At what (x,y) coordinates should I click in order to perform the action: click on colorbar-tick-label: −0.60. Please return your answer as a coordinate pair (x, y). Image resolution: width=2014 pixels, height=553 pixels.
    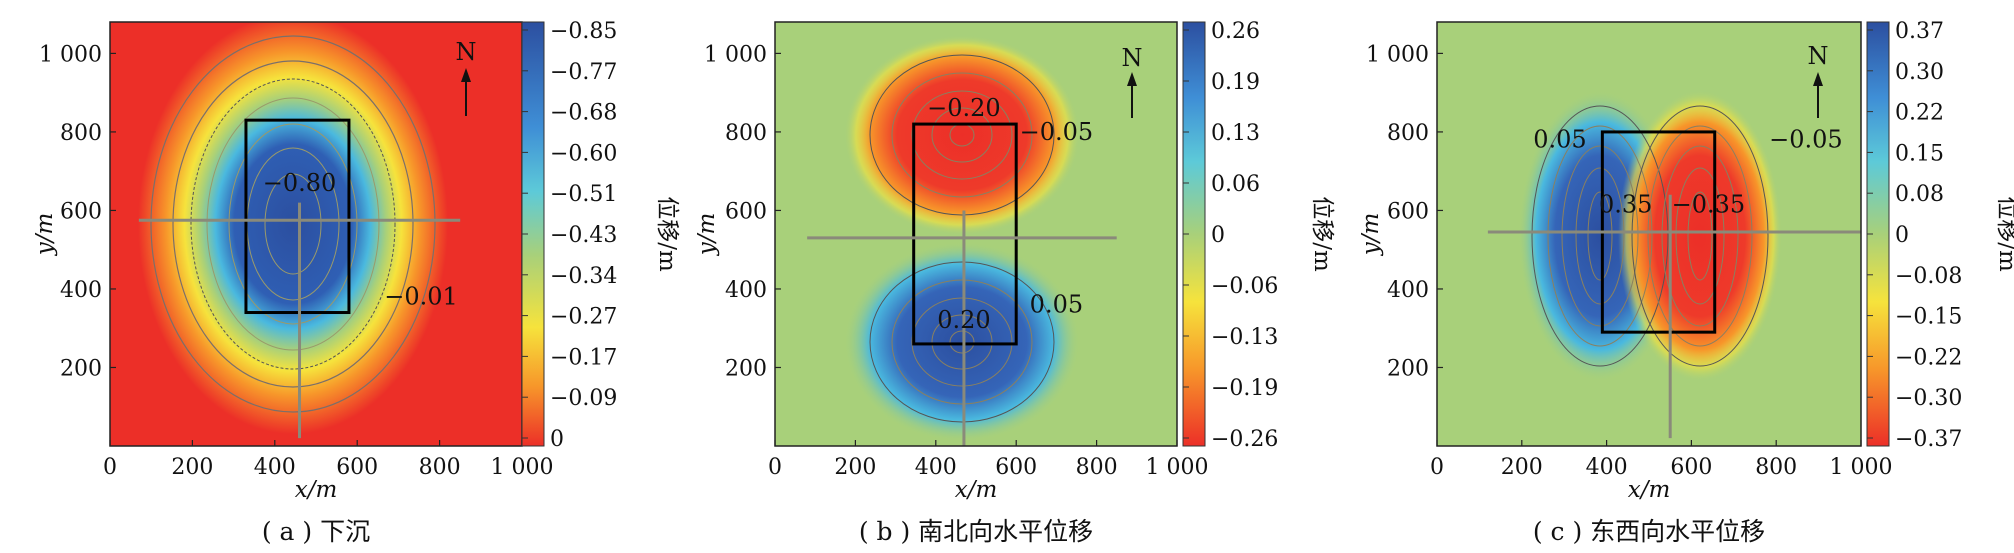
    Looking at the image, I should click on (583, 153).